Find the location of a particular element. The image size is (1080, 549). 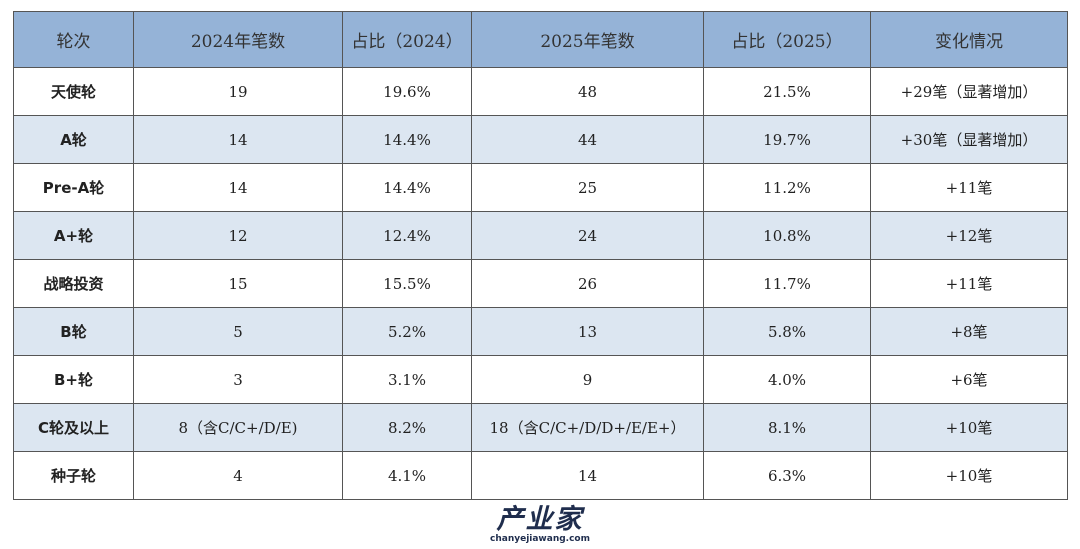

table-cell: 10.8% is located at coordinates (787, 235).